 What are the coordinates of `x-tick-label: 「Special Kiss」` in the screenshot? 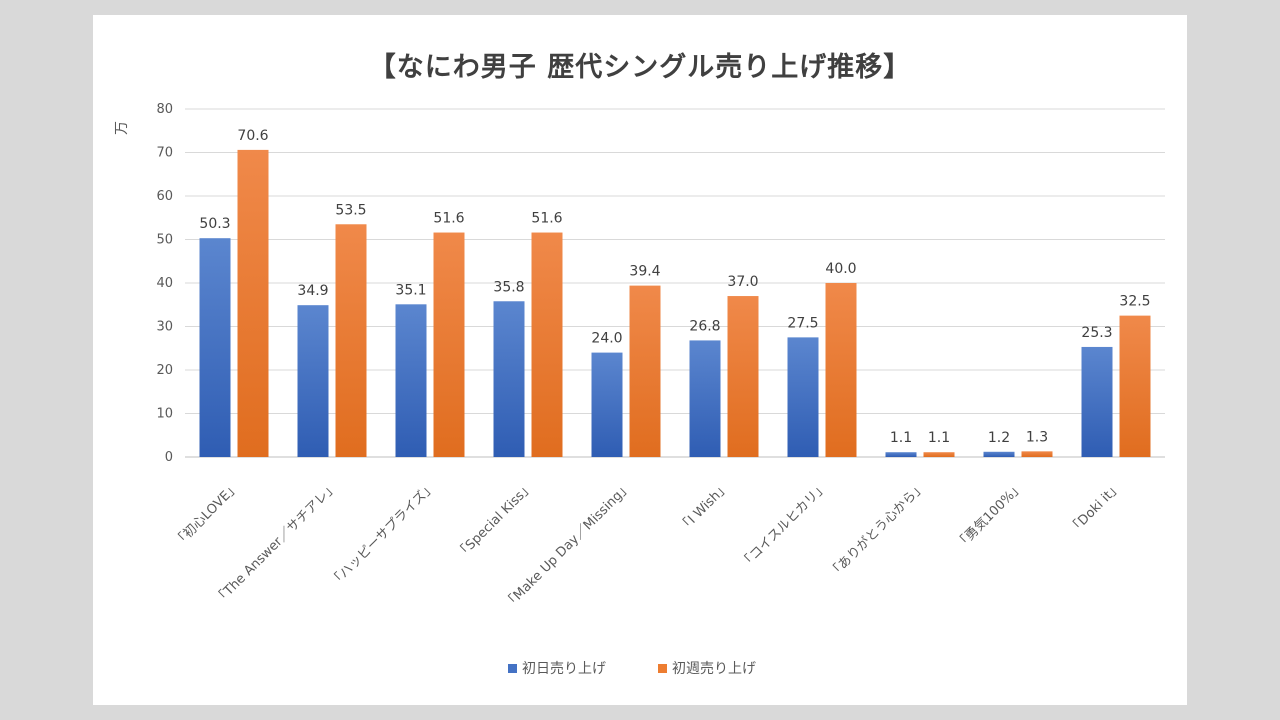 It's located at (495, 520).